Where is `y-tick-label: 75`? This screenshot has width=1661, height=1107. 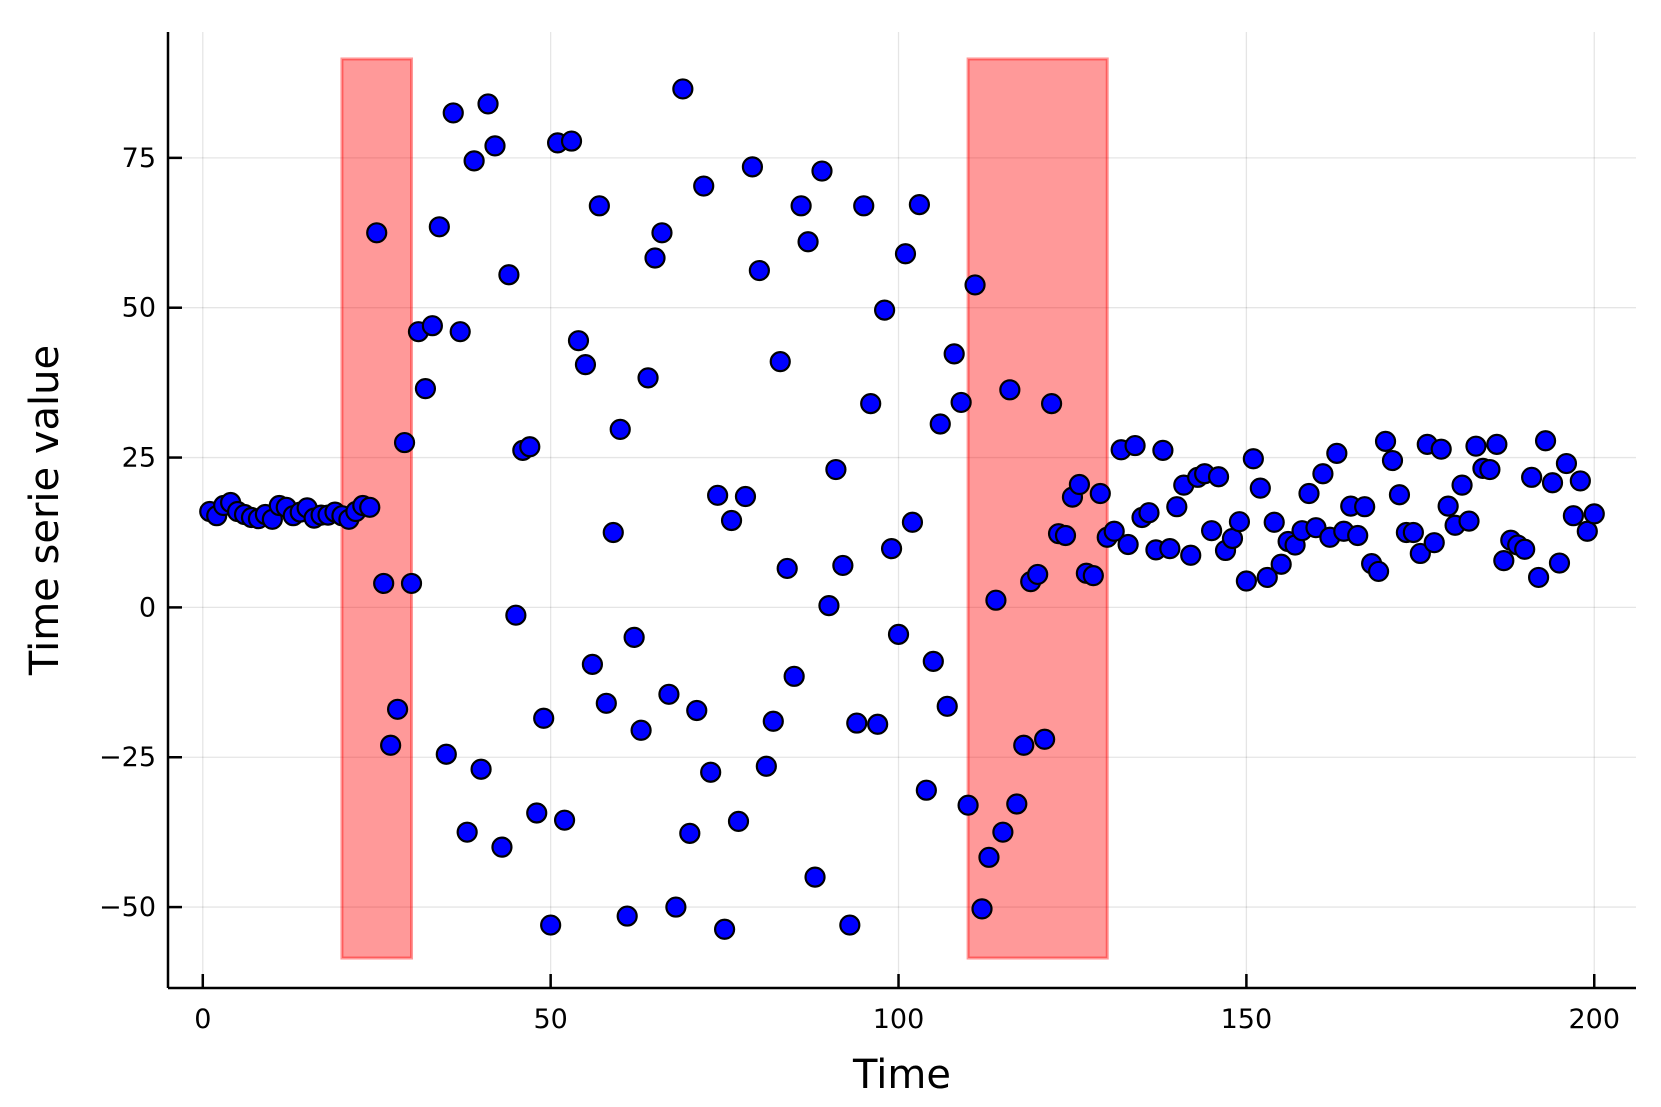
y-tick-label: 75 is located at coordinates (139, 158).